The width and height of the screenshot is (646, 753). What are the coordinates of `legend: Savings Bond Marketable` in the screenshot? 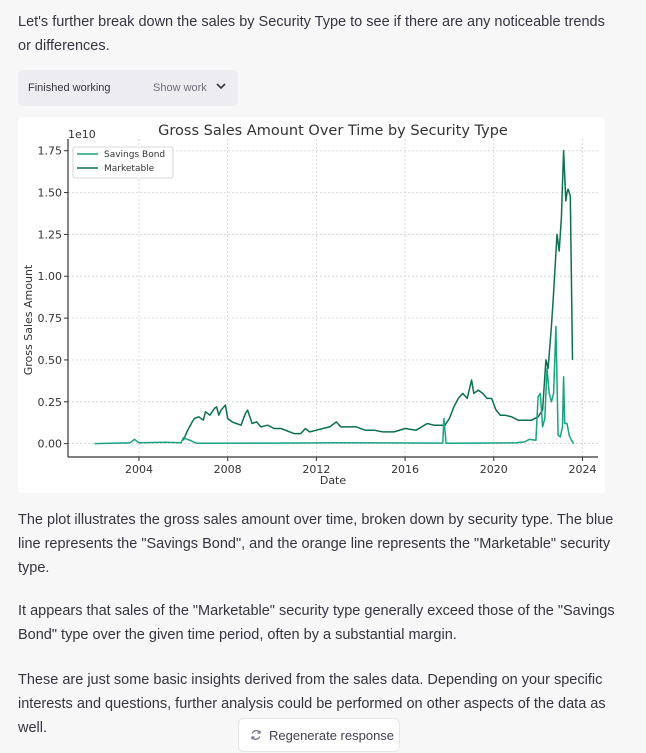 It's located at (123, 162).